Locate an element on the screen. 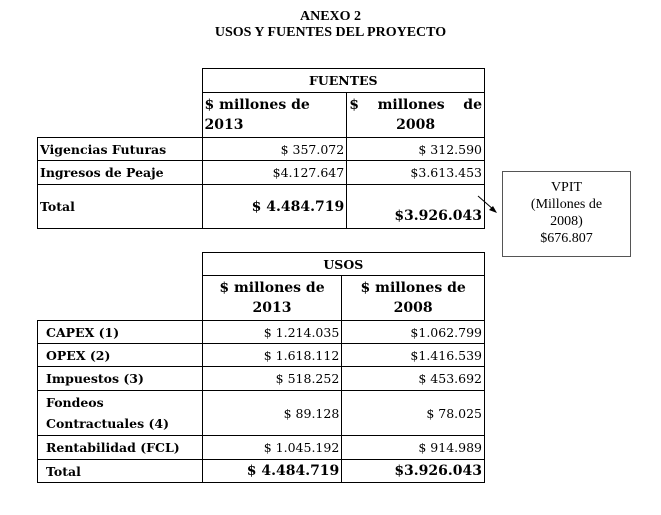 The image size is (661, 515). value-2013: $ 518.252 is located at coordinates (272, 378).